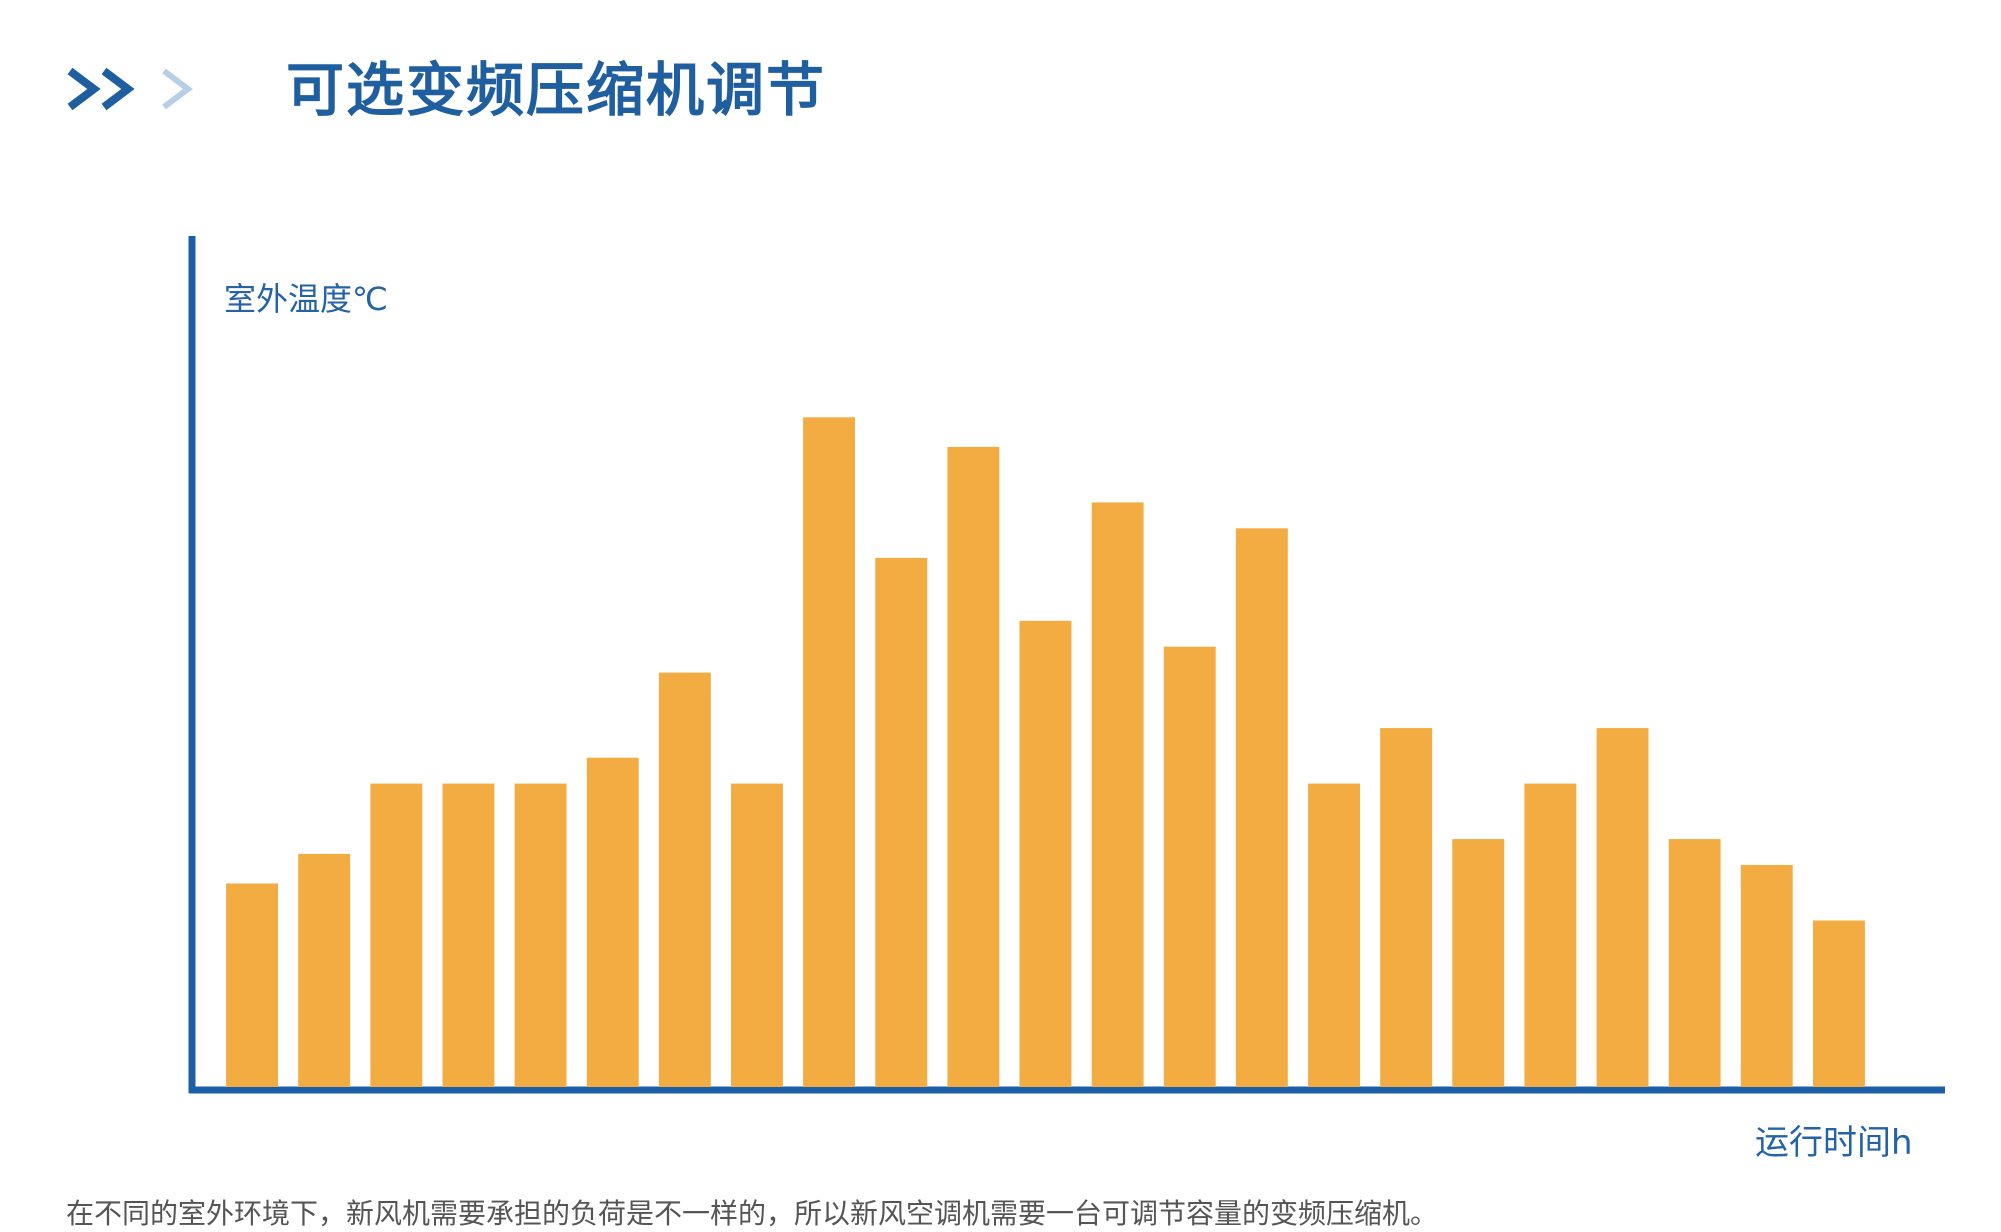 The height and width of the screenshot is (1232, 2001). I want to click on double-chevron-right-icon, so click(101, 89).